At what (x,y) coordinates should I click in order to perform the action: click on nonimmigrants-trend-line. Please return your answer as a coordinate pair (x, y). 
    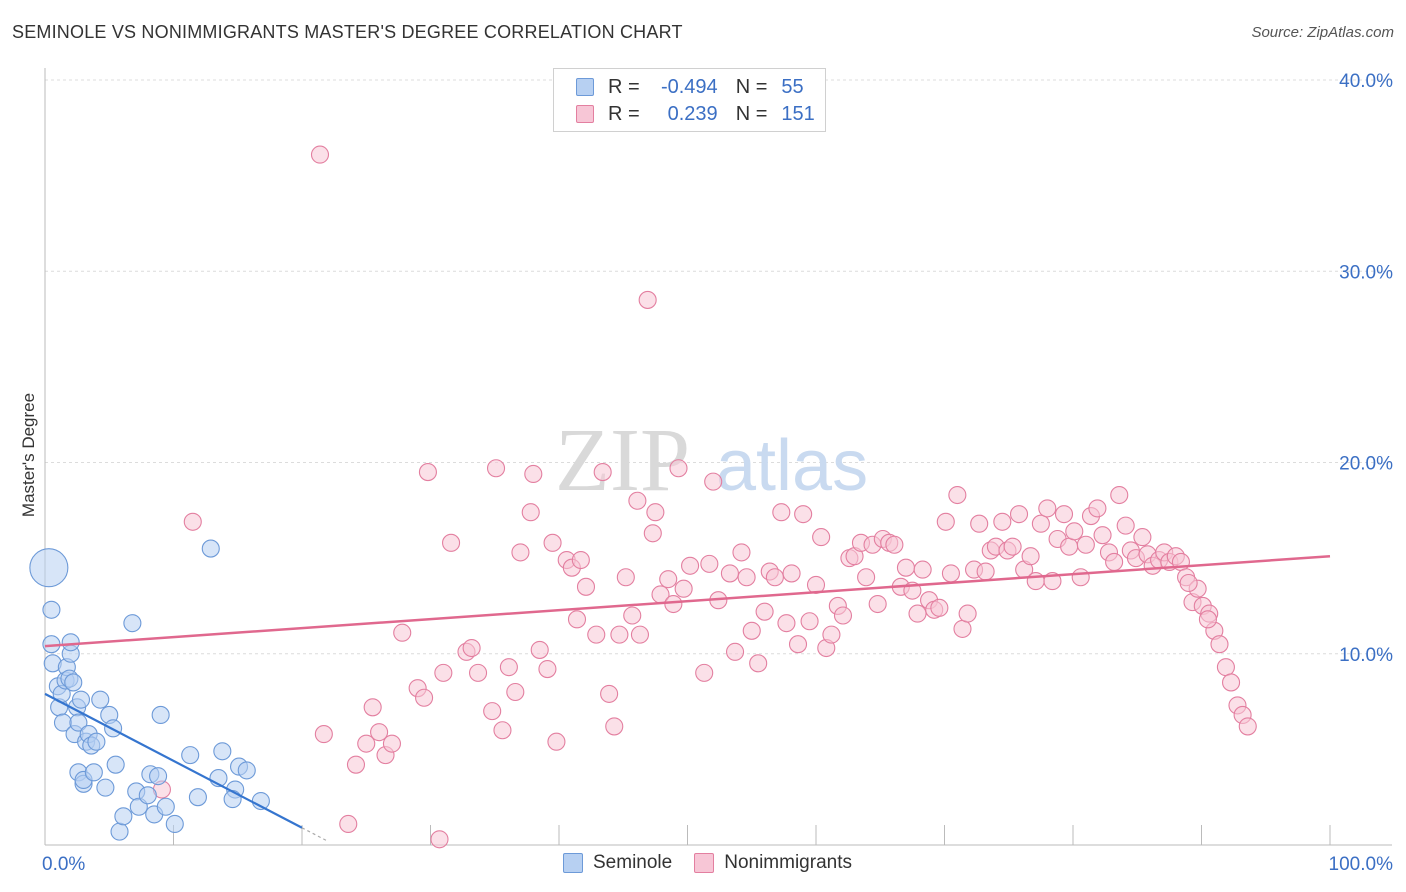
    Looking at the image, I should click on (687, 601).